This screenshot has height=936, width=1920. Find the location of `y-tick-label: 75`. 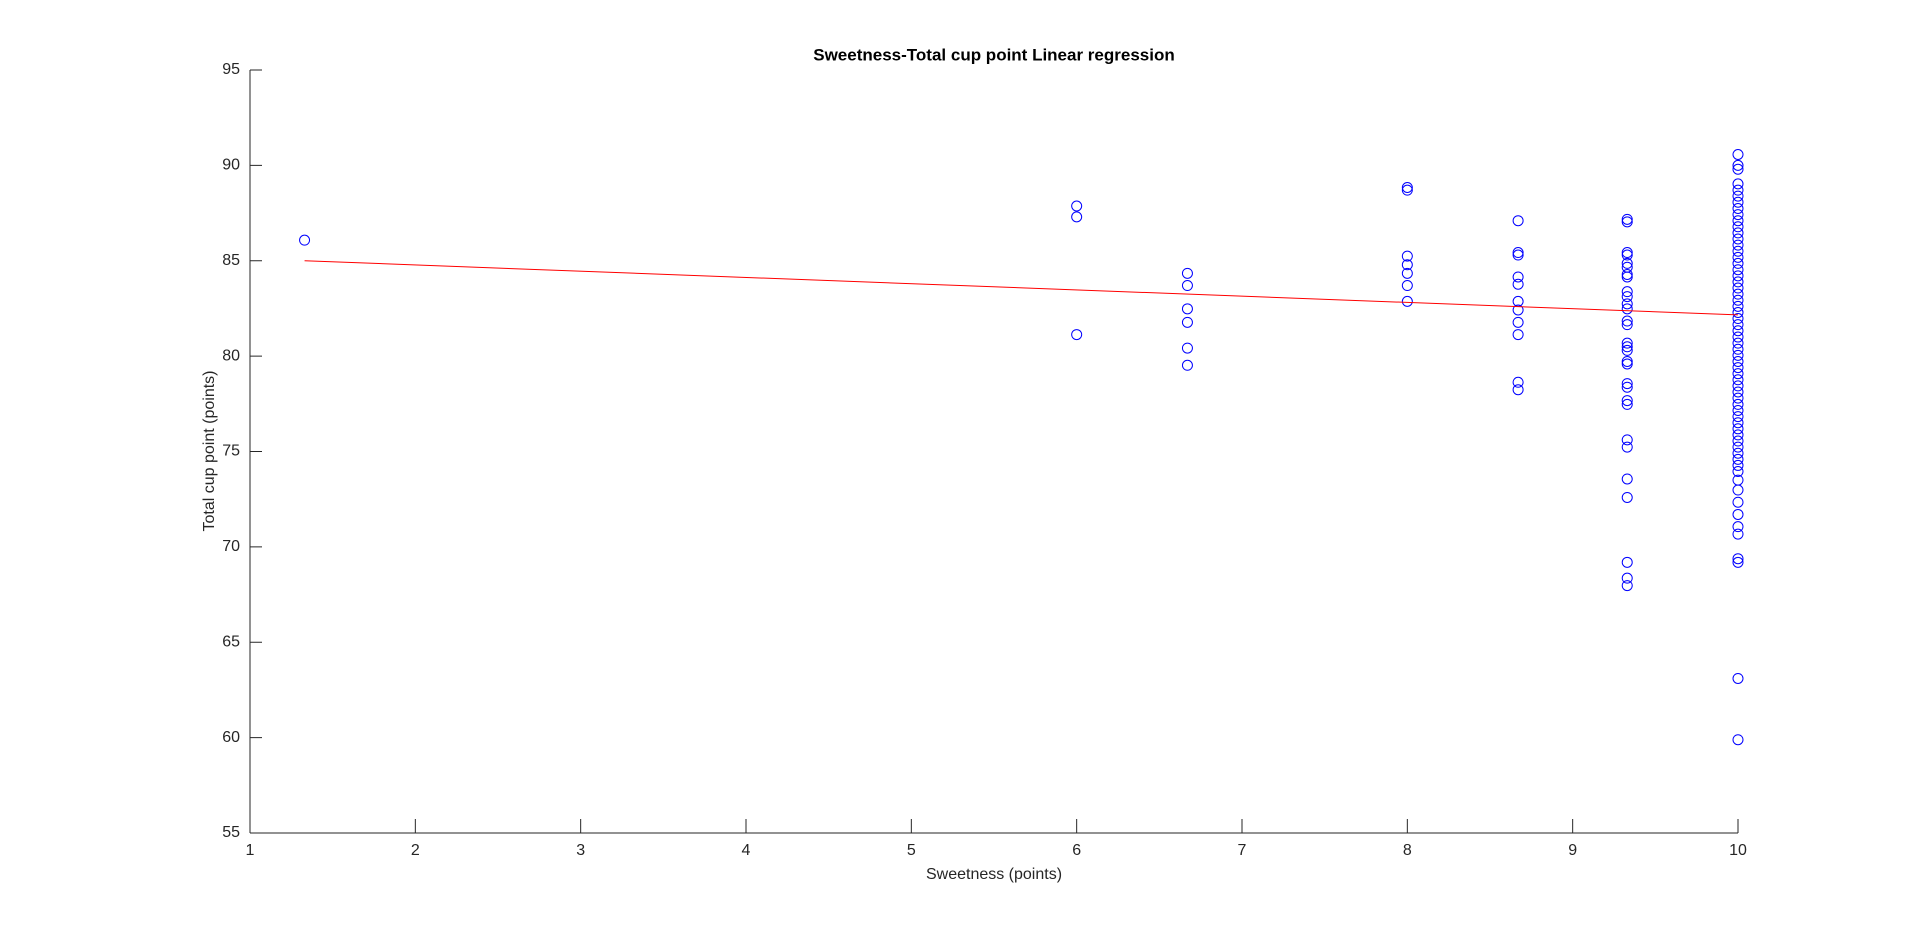

y-tick-label: 75 is located at coordinates (231, 451).